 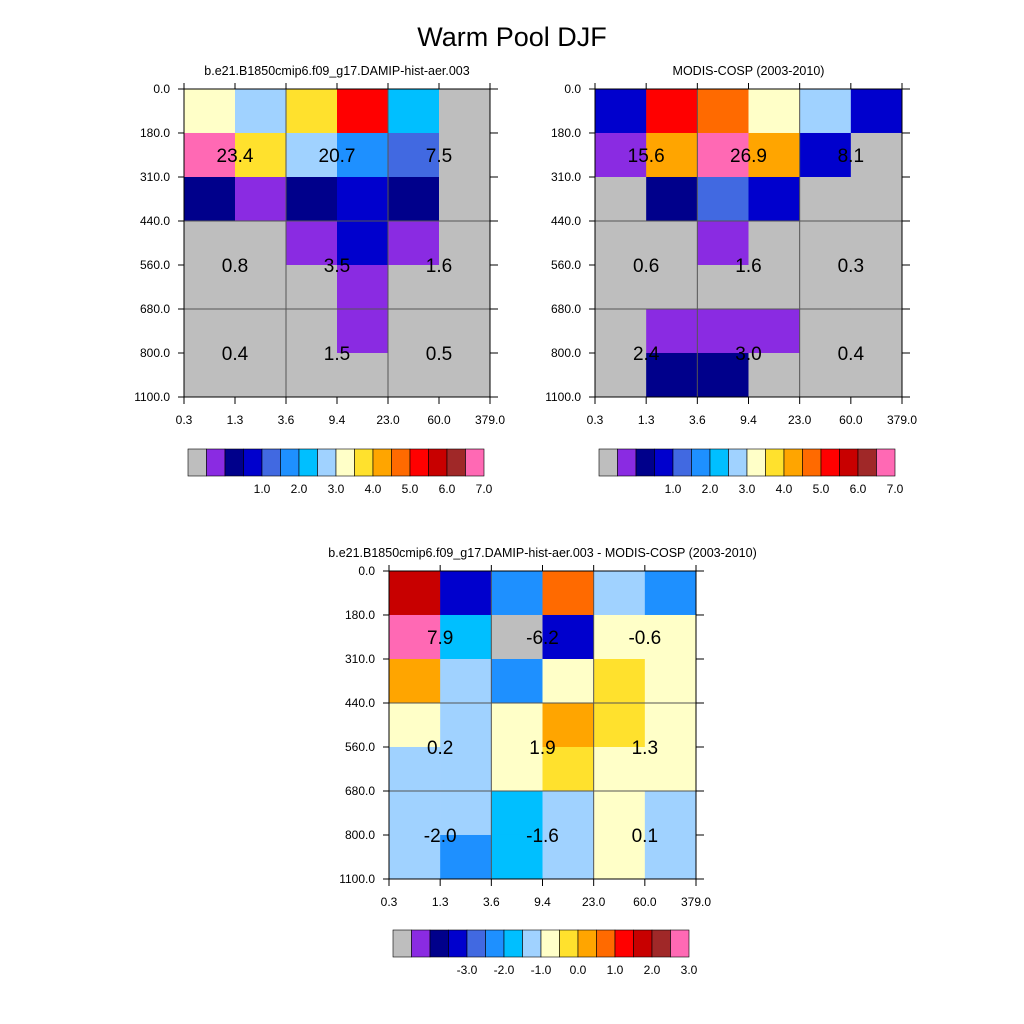 What do you see at coordinates (155, 177) in the screenshot?
I see `y-tick-label: 310.0` at bounding box center [155, 177].